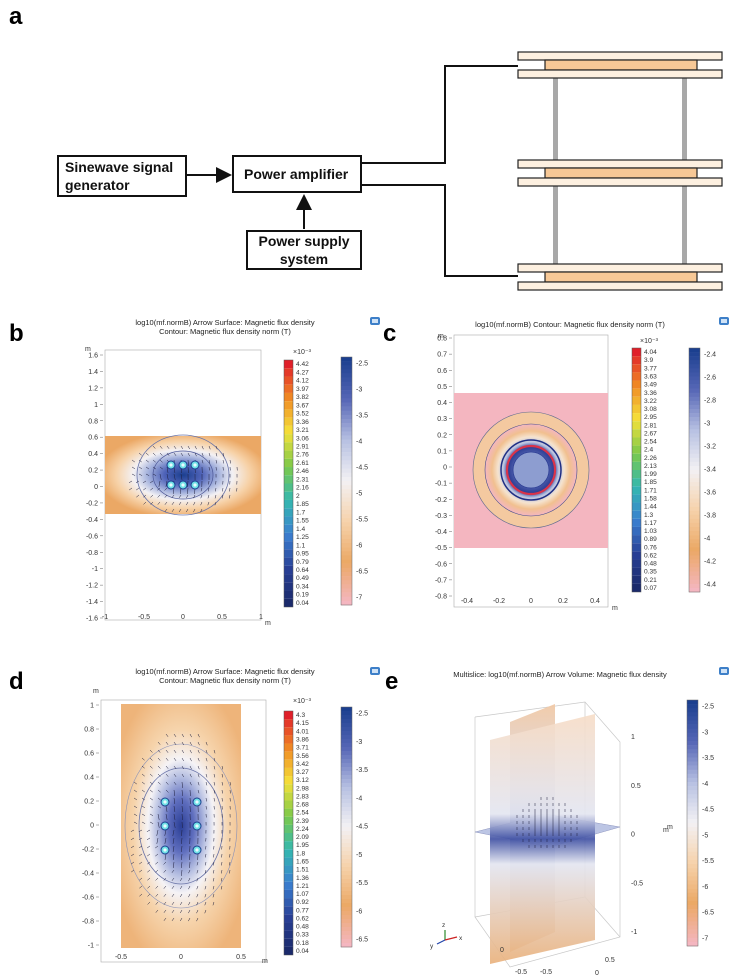  Describe the element at coordinates (92, 586) in the screenshot. I see `plot-b-ytick-label: -1.2` at that location.